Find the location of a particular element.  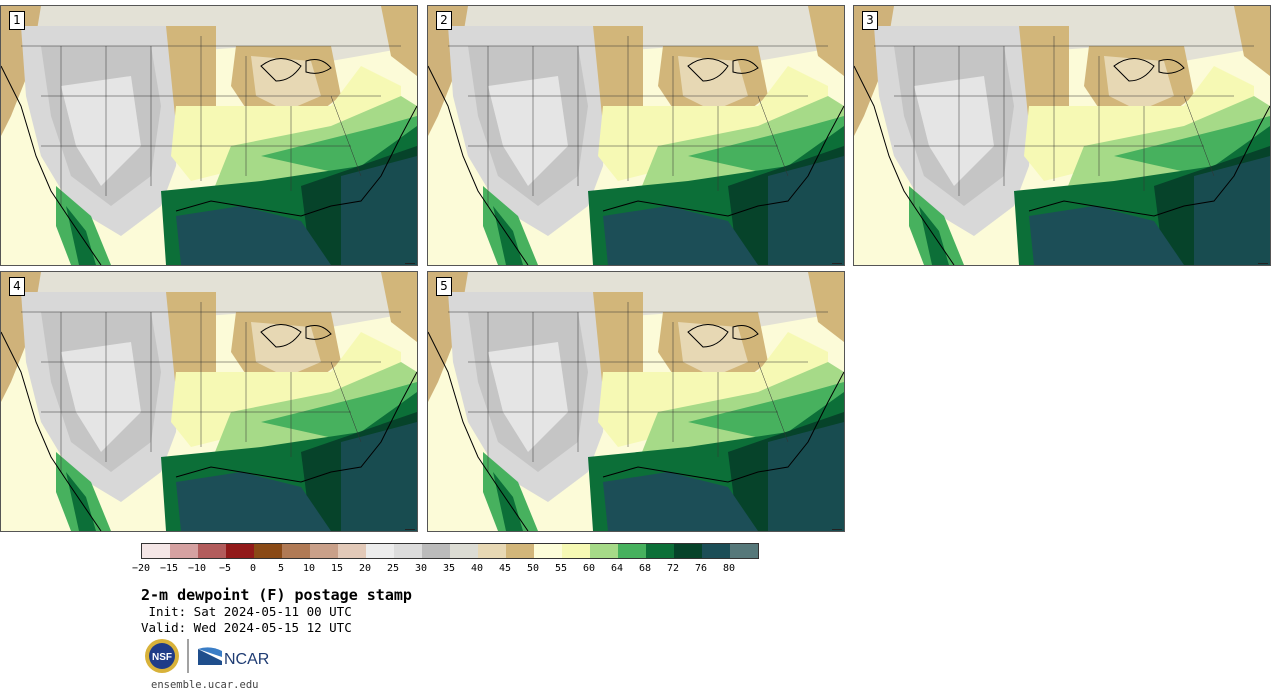

panel-2: 2 is located at coordinates (636, 135).